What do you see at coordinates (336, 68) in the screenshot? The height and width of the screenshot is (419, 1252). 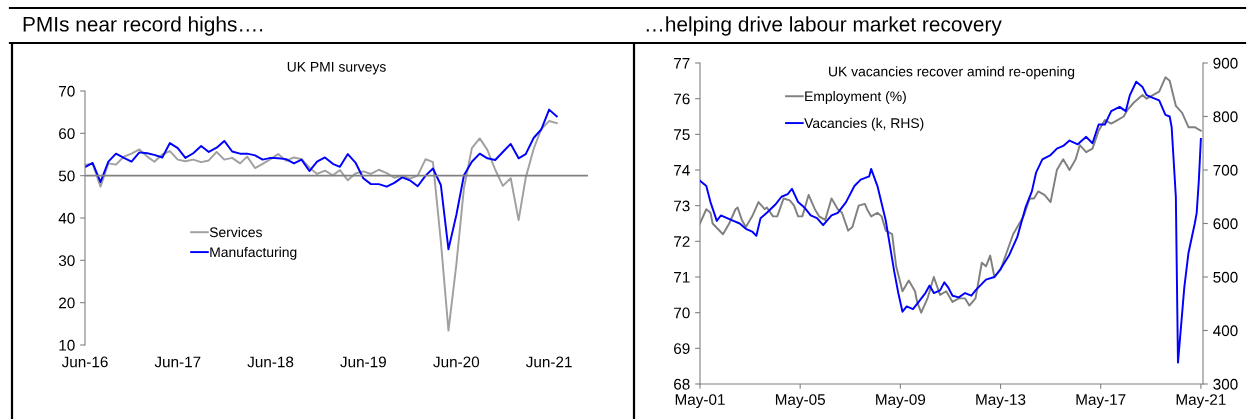 I see `chart-subtitle: UK PMI surveys` at bounding box center [336, 68].